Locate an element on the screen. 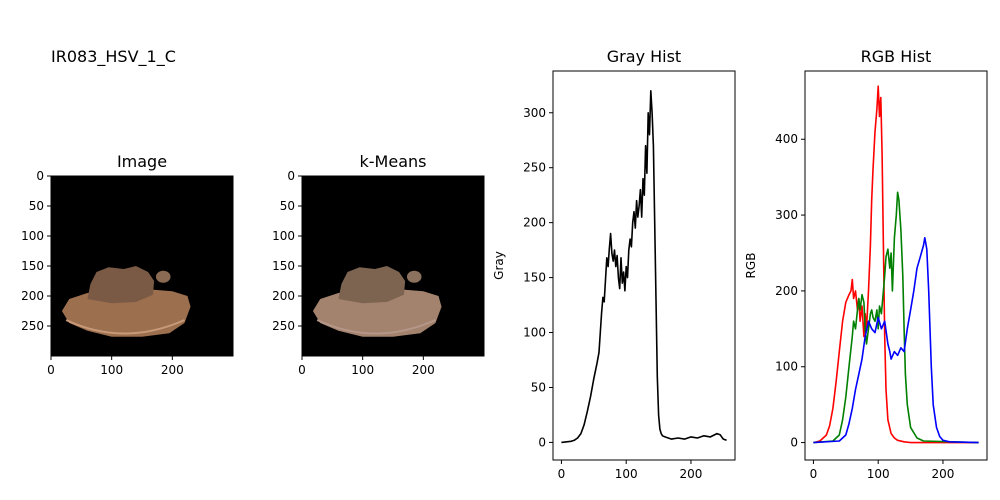  image-panel: Image 0 100 200 0 50 100 150 200 250 is located at coordinates (127, 264).